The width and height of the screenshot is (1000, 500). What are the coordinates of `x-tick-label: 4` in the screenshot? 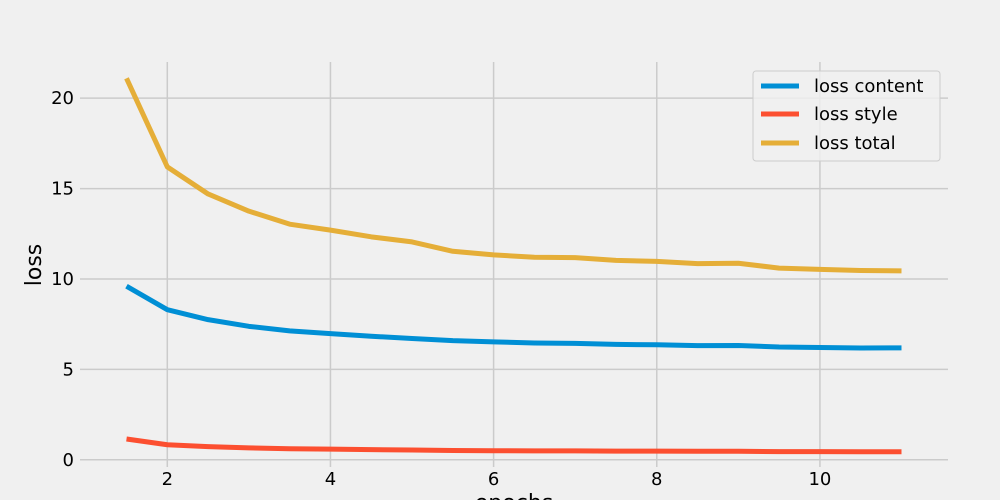 It's located at (330, 479).